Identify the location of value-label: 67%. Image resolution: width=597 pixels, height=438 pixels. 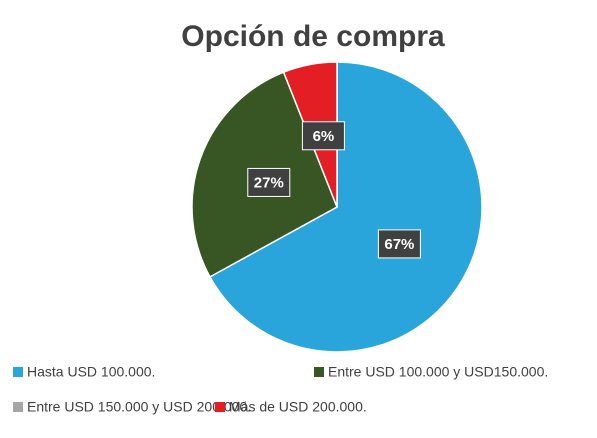
(399, 244).